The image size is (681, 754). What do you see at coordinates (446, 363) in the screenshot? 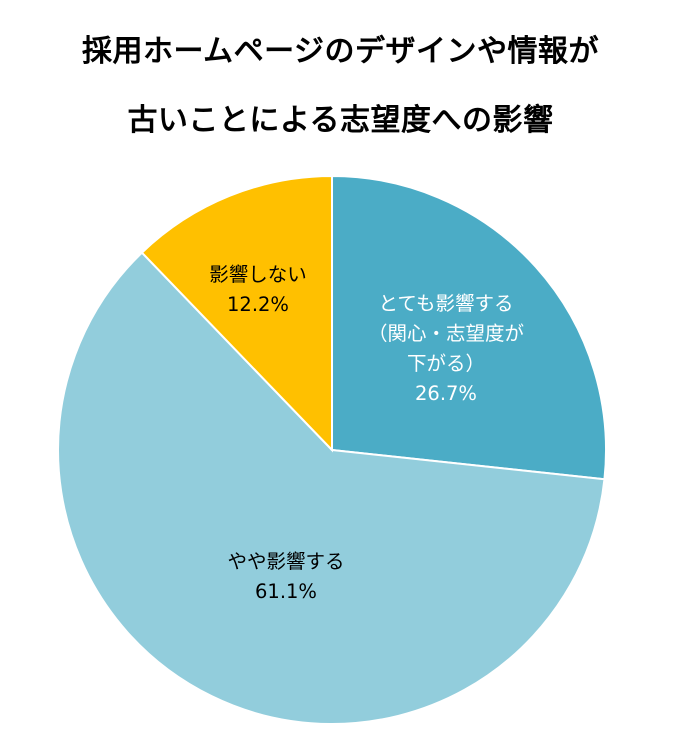
I see `slice-category-label: 下がる）` at bounding box center [446, 363].